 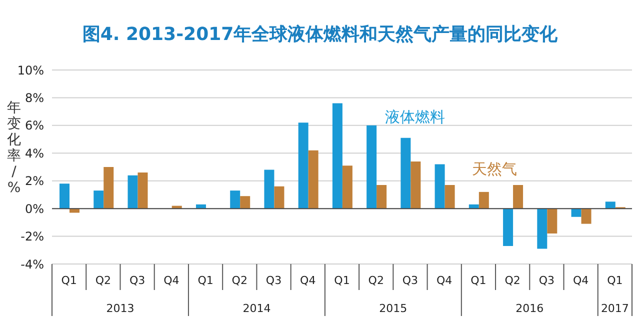 What do you see at coordinates (34, 97) in the screenshot?
I see `y-tick-label: 8%` at bounding box center [34, 97].